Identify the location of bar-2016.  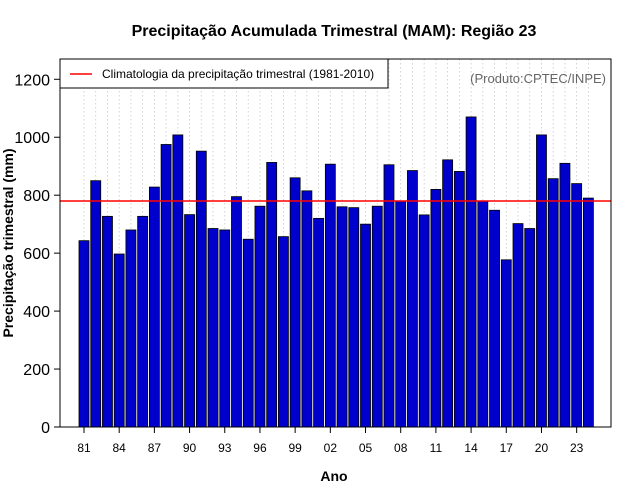
(494, 318).